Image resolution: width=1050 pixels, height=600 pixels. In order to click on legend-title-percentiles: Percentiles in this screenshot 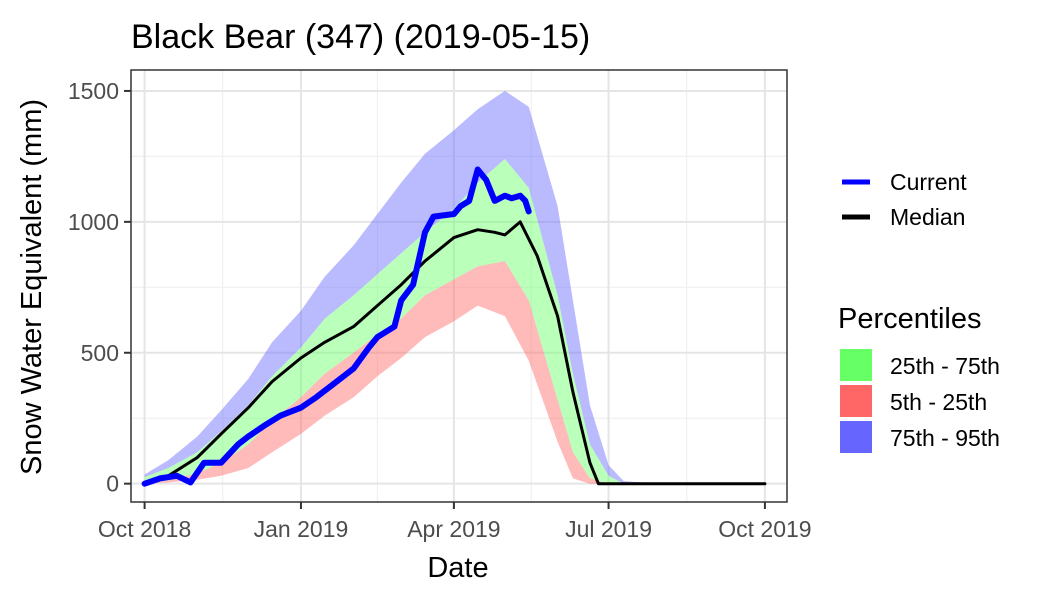, I will do `click(909, 319)`.